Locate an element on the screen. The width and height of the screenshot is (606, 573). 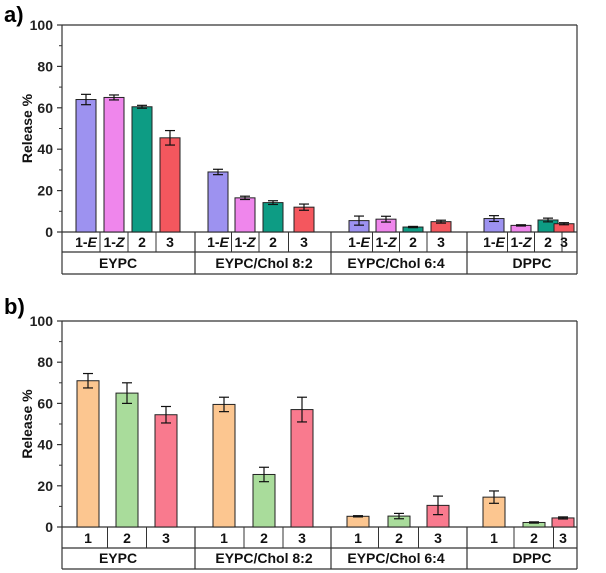
panel-label: a) is located at coordinates (14, 14).